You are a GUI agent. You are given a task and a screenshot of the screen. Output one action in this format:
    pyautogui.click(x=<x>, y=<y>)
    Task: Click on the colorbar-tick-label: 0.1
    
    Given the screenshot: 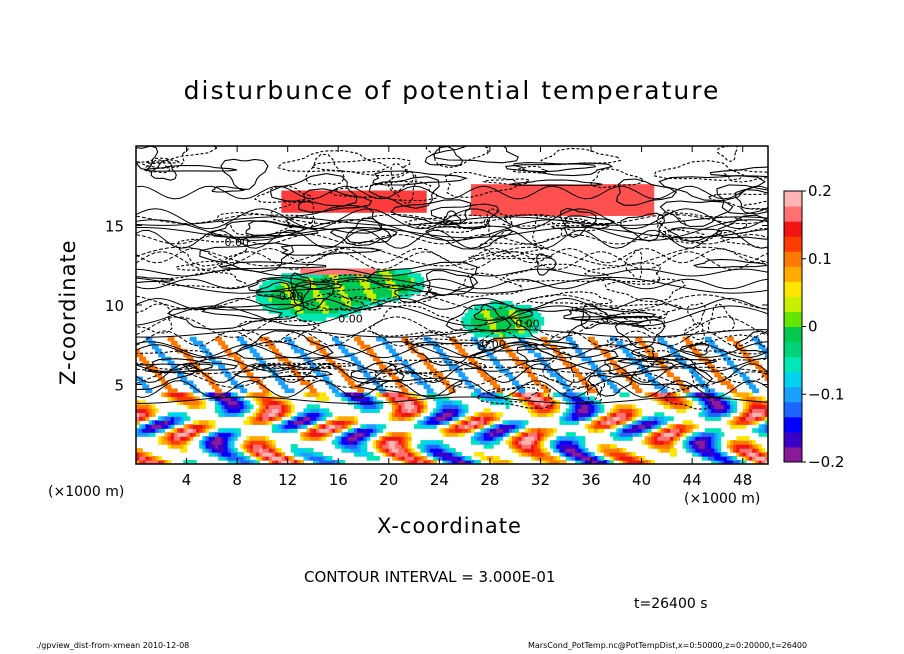 What is the action you would take?
    pyautogui.click(x=820, y=259)
    